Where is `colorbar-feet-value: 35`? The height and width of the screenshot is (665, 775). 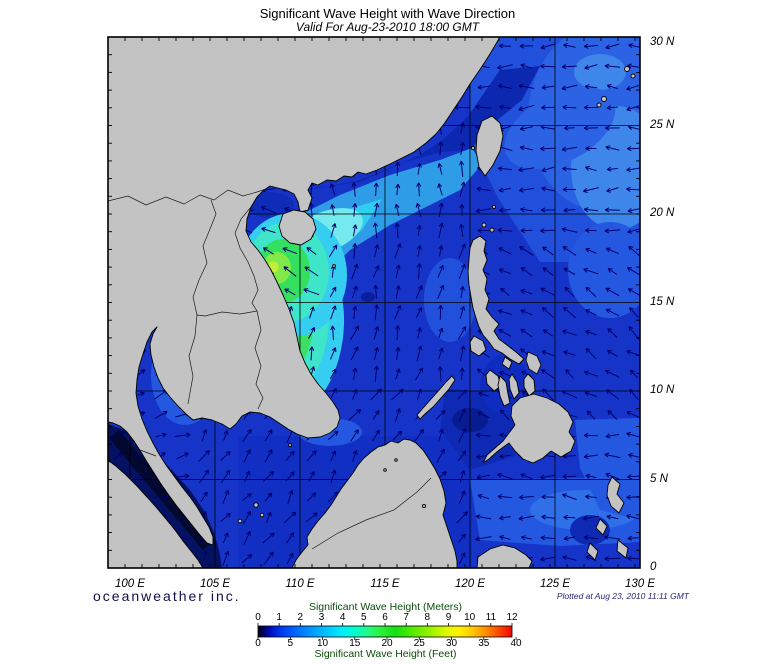 colorbar-feet-value: 35 is located at coordinates (484, 643).